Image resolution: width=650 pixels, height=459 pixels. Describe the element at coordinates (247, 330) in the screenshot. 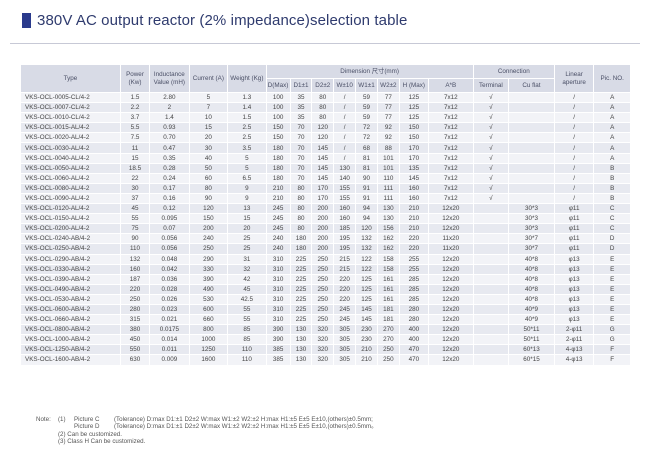

I see `cell-weight: 85` at that location.